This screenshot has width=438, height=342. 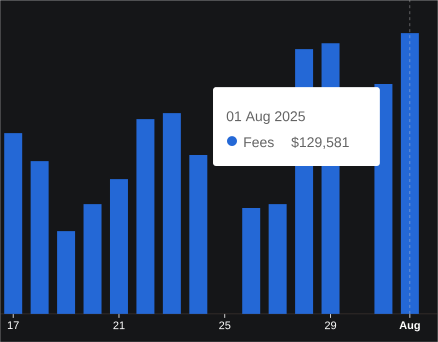 I want to click on x-tick-label: 25, so click(x=224, y=326).